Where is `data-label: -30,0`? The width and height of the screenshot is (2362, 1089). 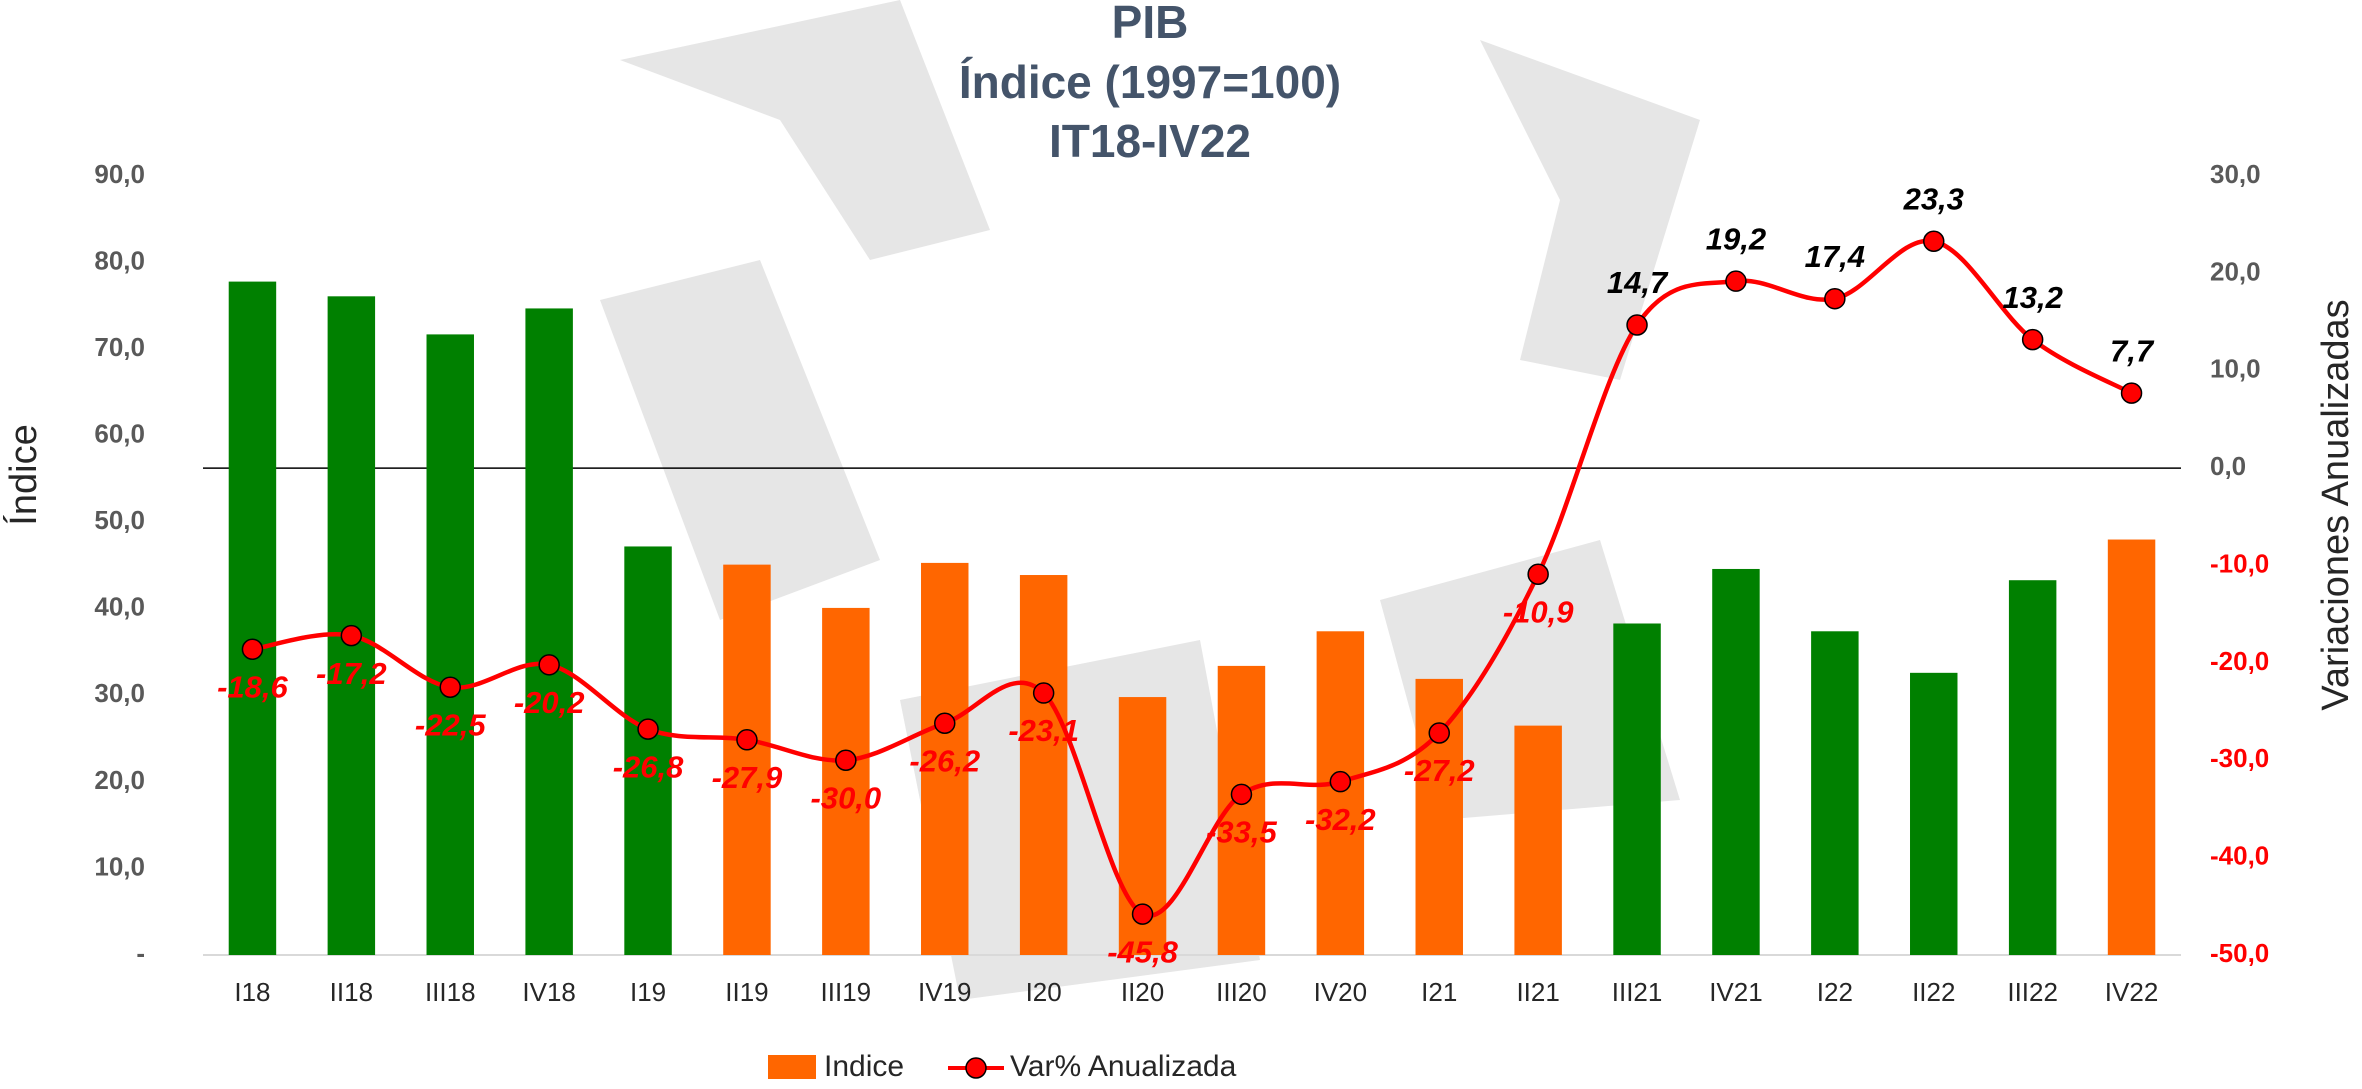 data-label: -30,0 is located at coordinates (846, 797).